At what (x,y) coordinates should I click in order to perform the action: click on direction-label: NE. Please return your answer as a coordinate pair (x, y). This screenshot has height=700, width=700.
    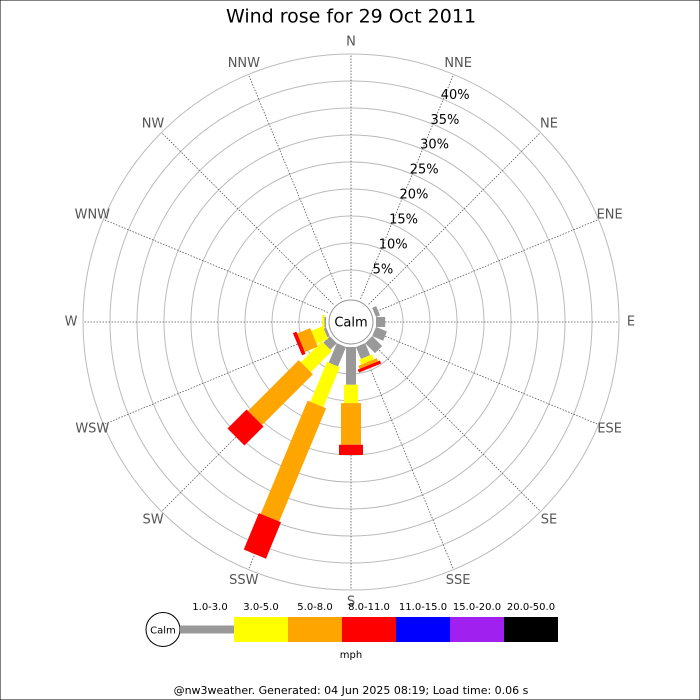
    Looking at the image, I should click on (549, 124).